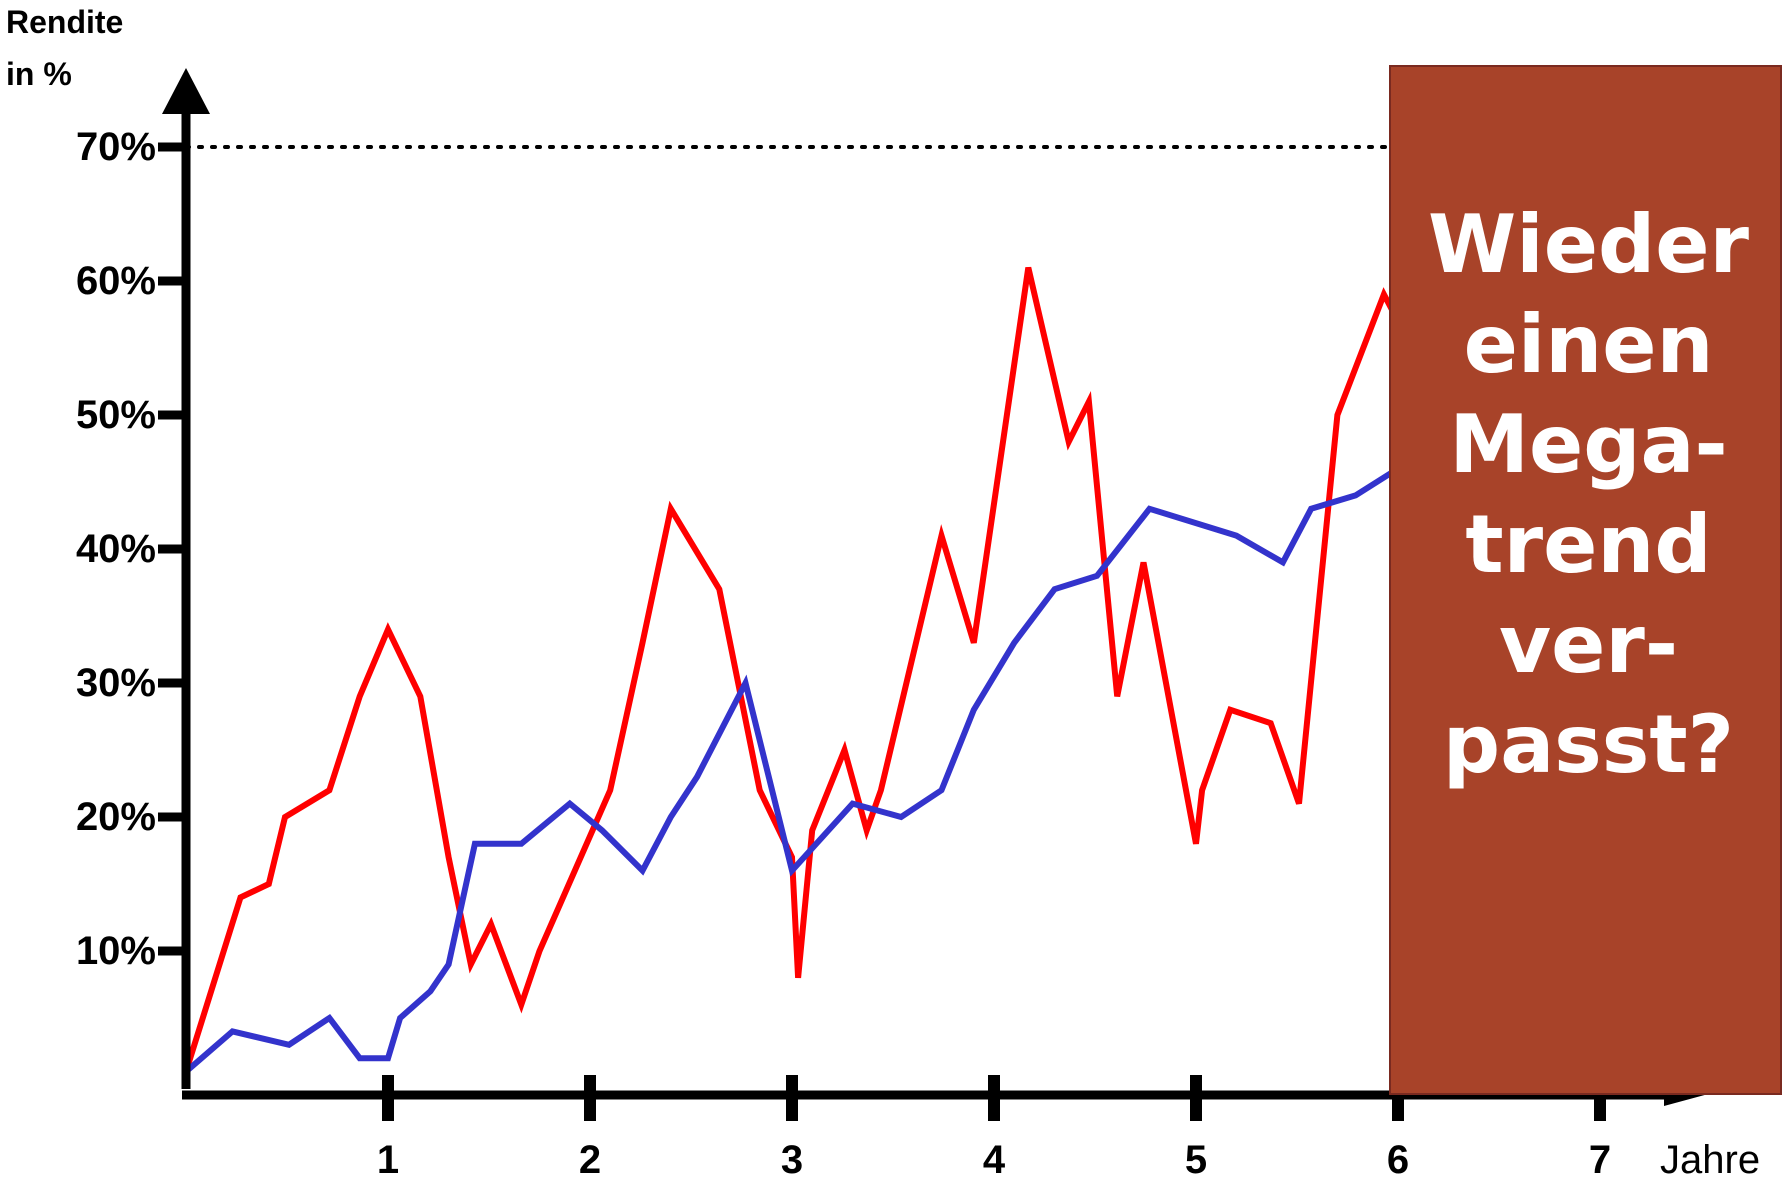 This screenshot has height=1182, width=1782. What do you see at coordinates (792, 1160) in the screenshot?
I see `x-tick-label-3: 3` at bounding box center [792, 1160].